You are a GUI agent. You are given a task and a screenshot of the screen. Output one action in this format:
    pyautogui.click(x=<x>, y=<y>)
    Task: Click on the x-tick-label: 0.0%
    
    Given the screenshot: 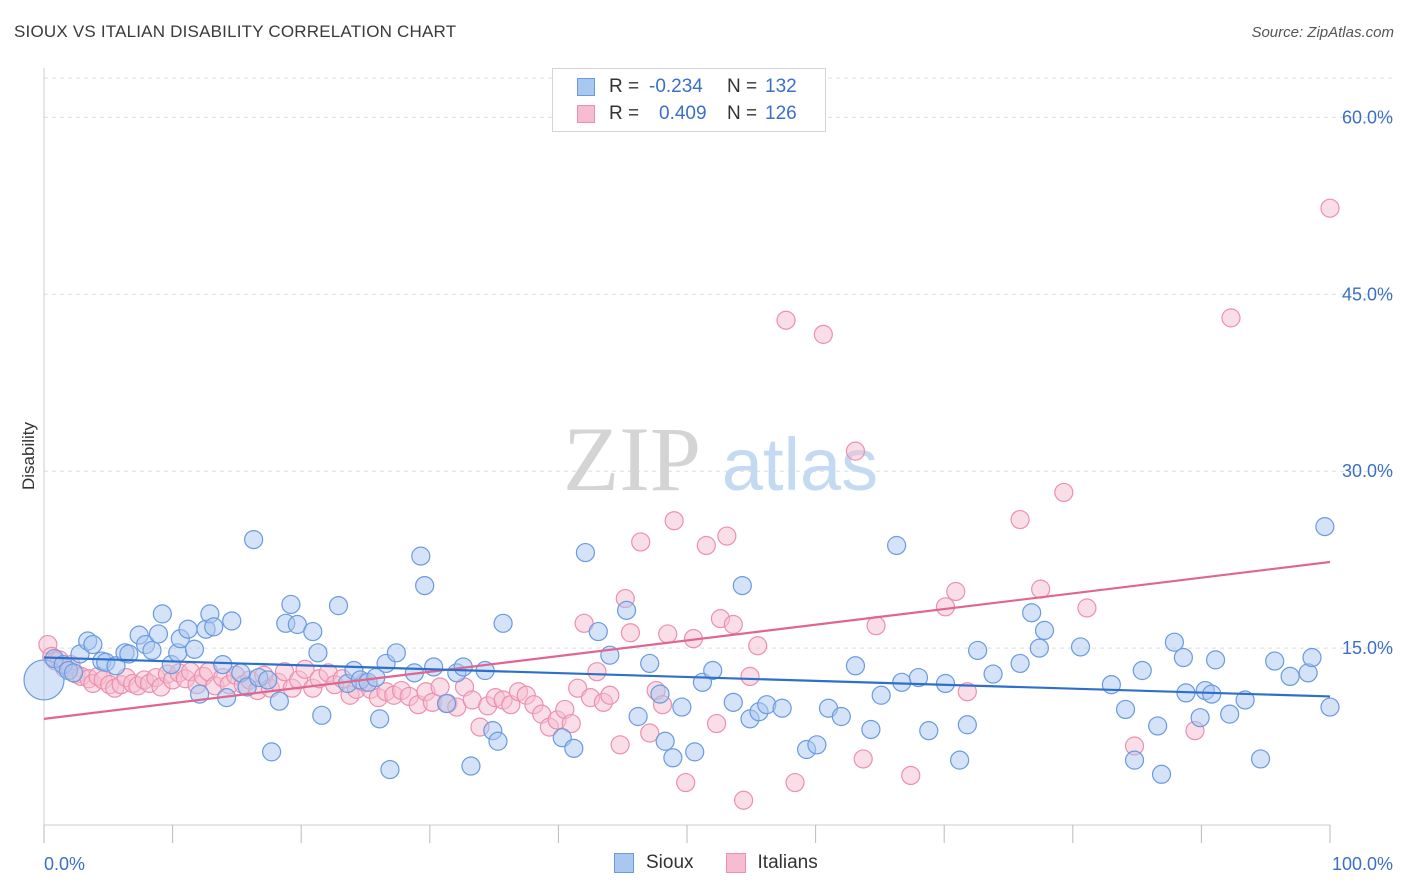 What is the action you would take?
    pyautogui.click(x=64, y=864)
    